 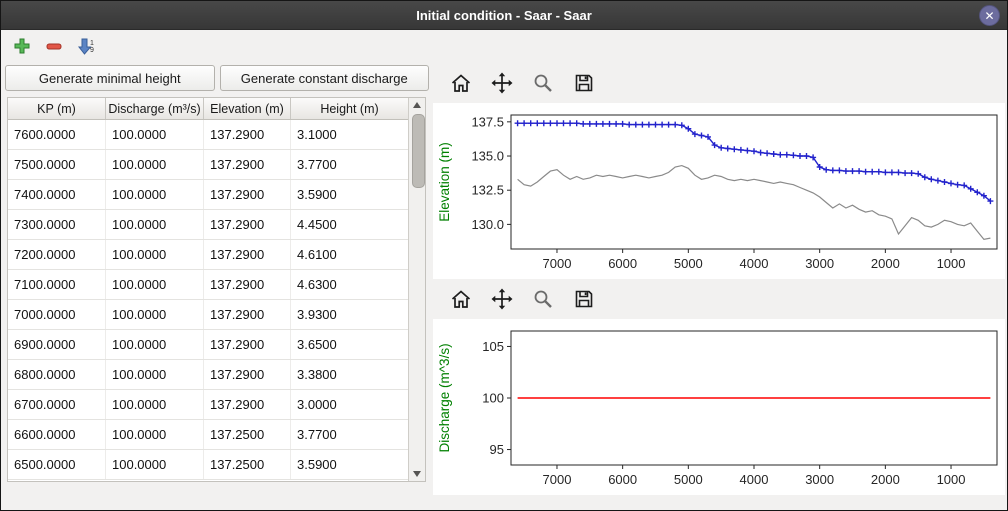 I want to click on table-cell: 7300.0000, so click(x=57, y=224).